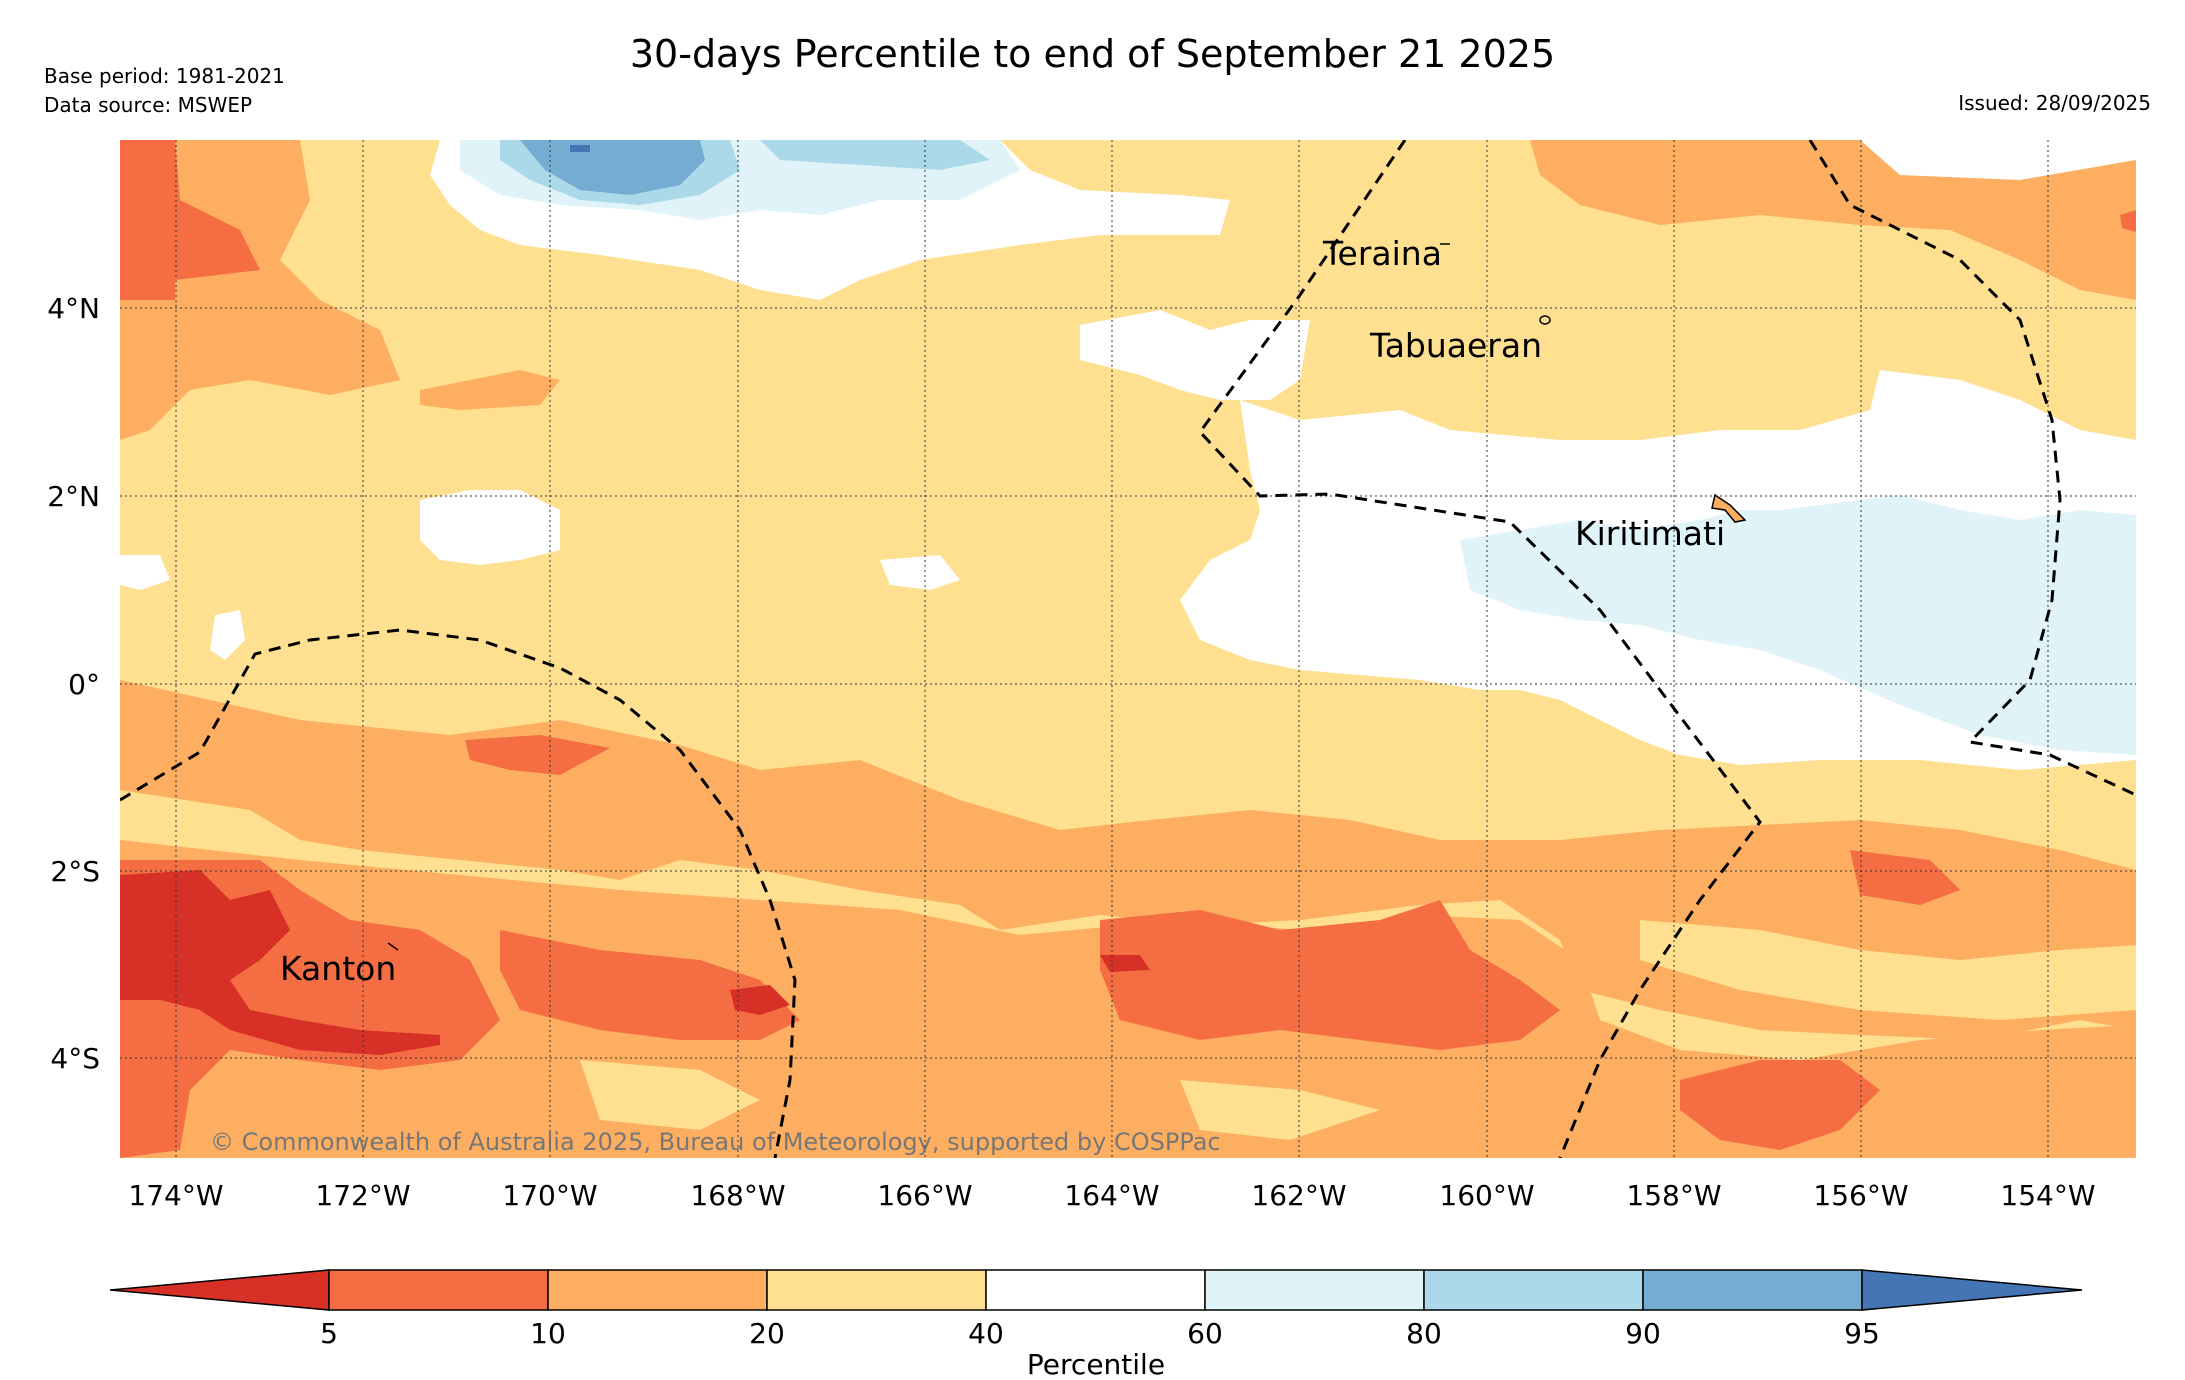 The width and height of the screenshot is (2185, 1380). Describe the element at coordinates (490, 390) in the screenshot. I see `region-10-20-north-band` at that location.